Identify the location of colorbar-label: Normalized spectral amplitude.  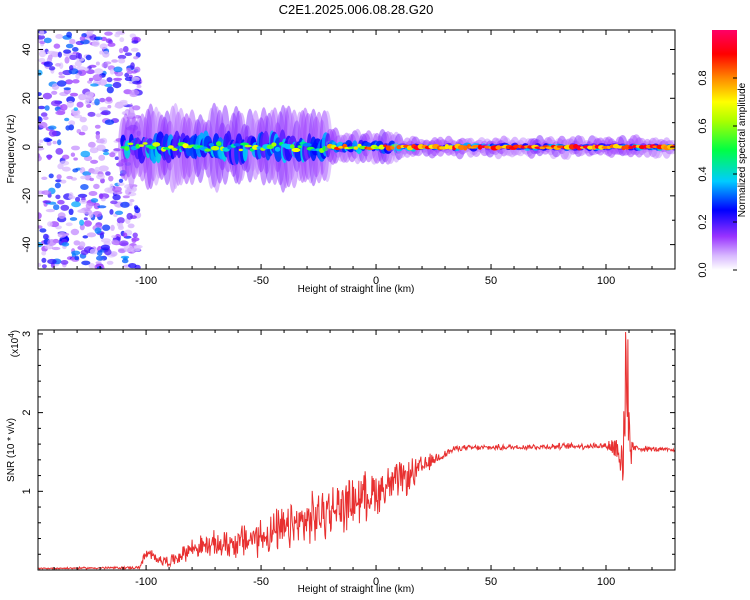
(742, 149).